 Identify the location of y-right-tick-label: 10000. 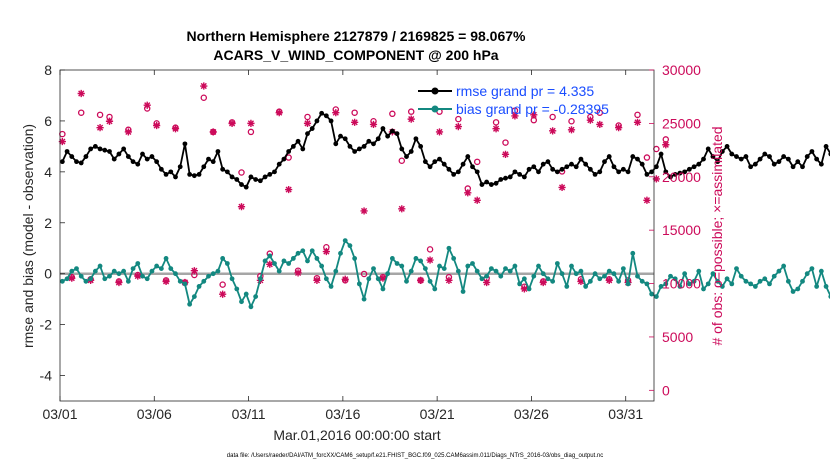
(681, 284).